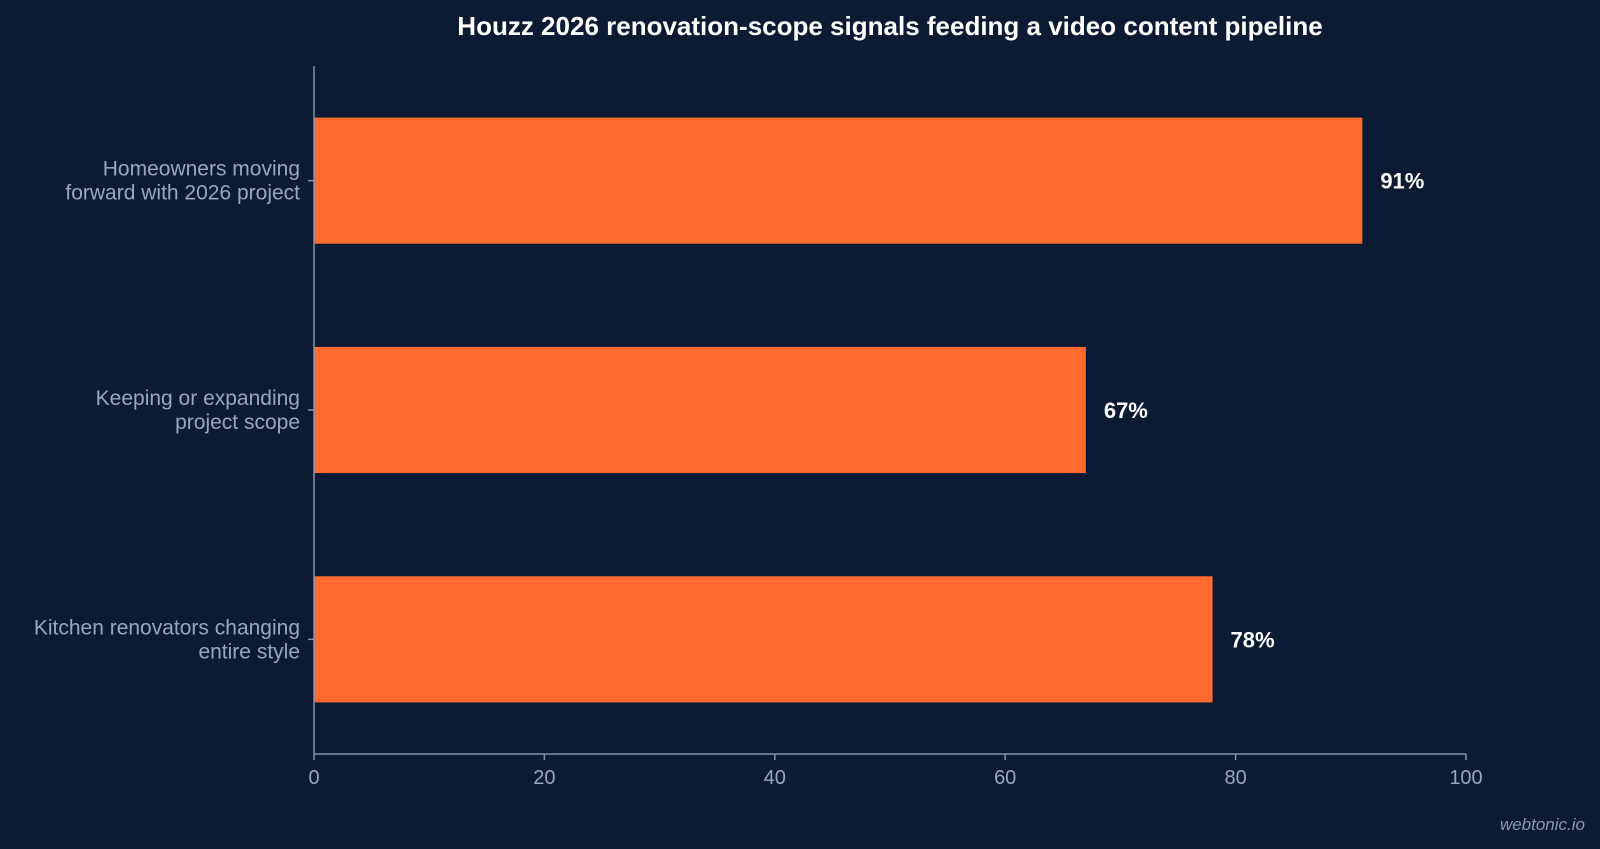 This screenshot has height=849, width=1600. I want to click on category-label-1-line-0: Keeping or expanding, so click(198, 398).